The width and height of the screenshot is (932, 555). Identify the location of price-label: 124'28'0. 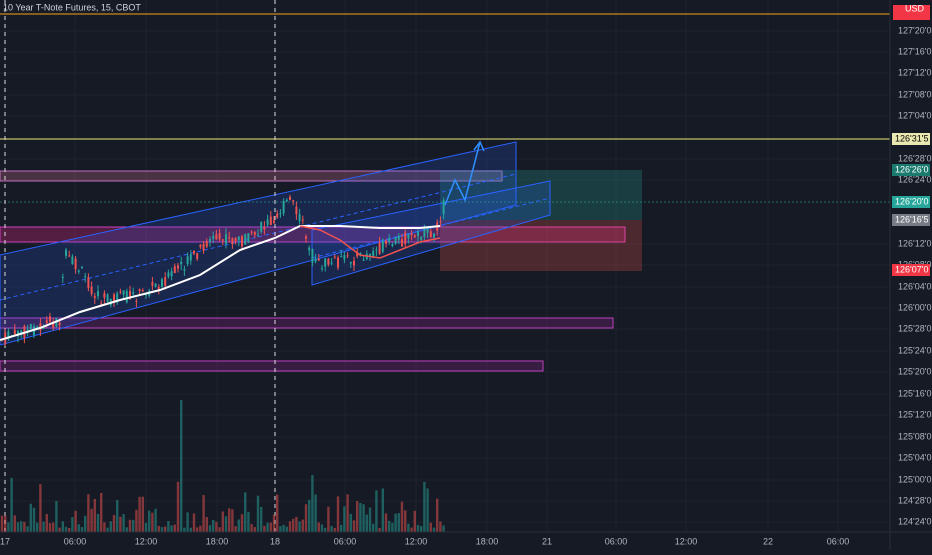
(914, 500).